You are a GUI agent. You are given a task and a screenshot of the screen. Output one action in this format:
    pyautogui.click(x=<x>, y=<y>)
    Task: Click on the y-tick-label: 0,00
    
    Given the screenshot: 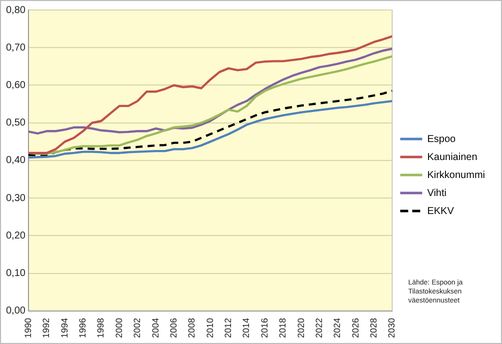 What is the action you would take?
    pyautogui.click(x=16, y=311)
    